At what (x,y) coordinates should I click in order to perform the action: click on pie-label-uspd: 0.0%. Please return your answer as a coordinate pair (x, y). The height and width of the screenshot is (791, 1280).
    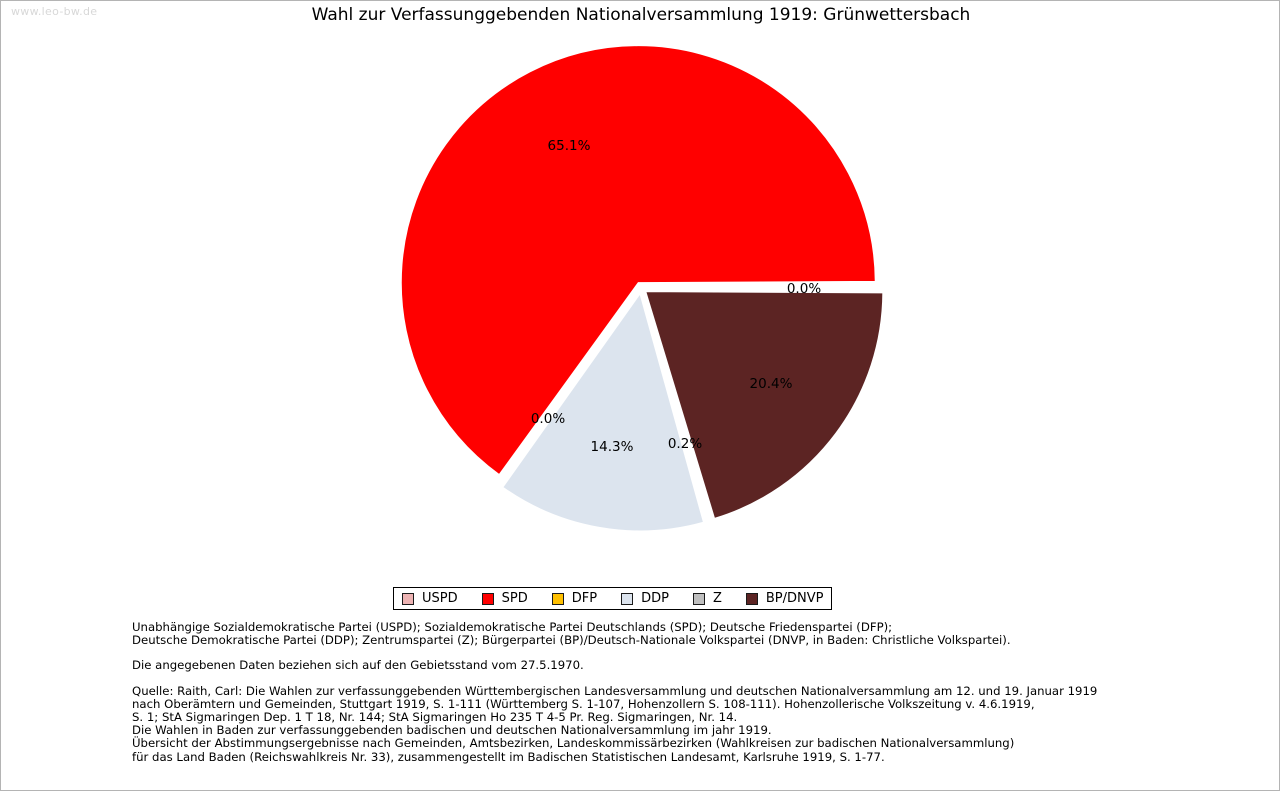
    Looking at the image, I should click on (804, 289).